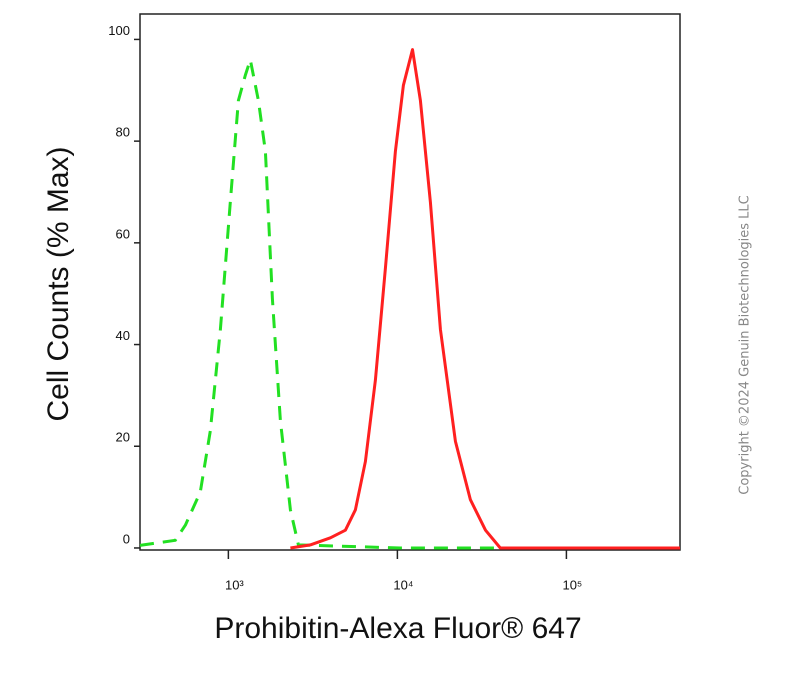  Describe the element at coordinates (572, 584) in the screenshot. I see `x-tick-label: 10⁵` at that location.